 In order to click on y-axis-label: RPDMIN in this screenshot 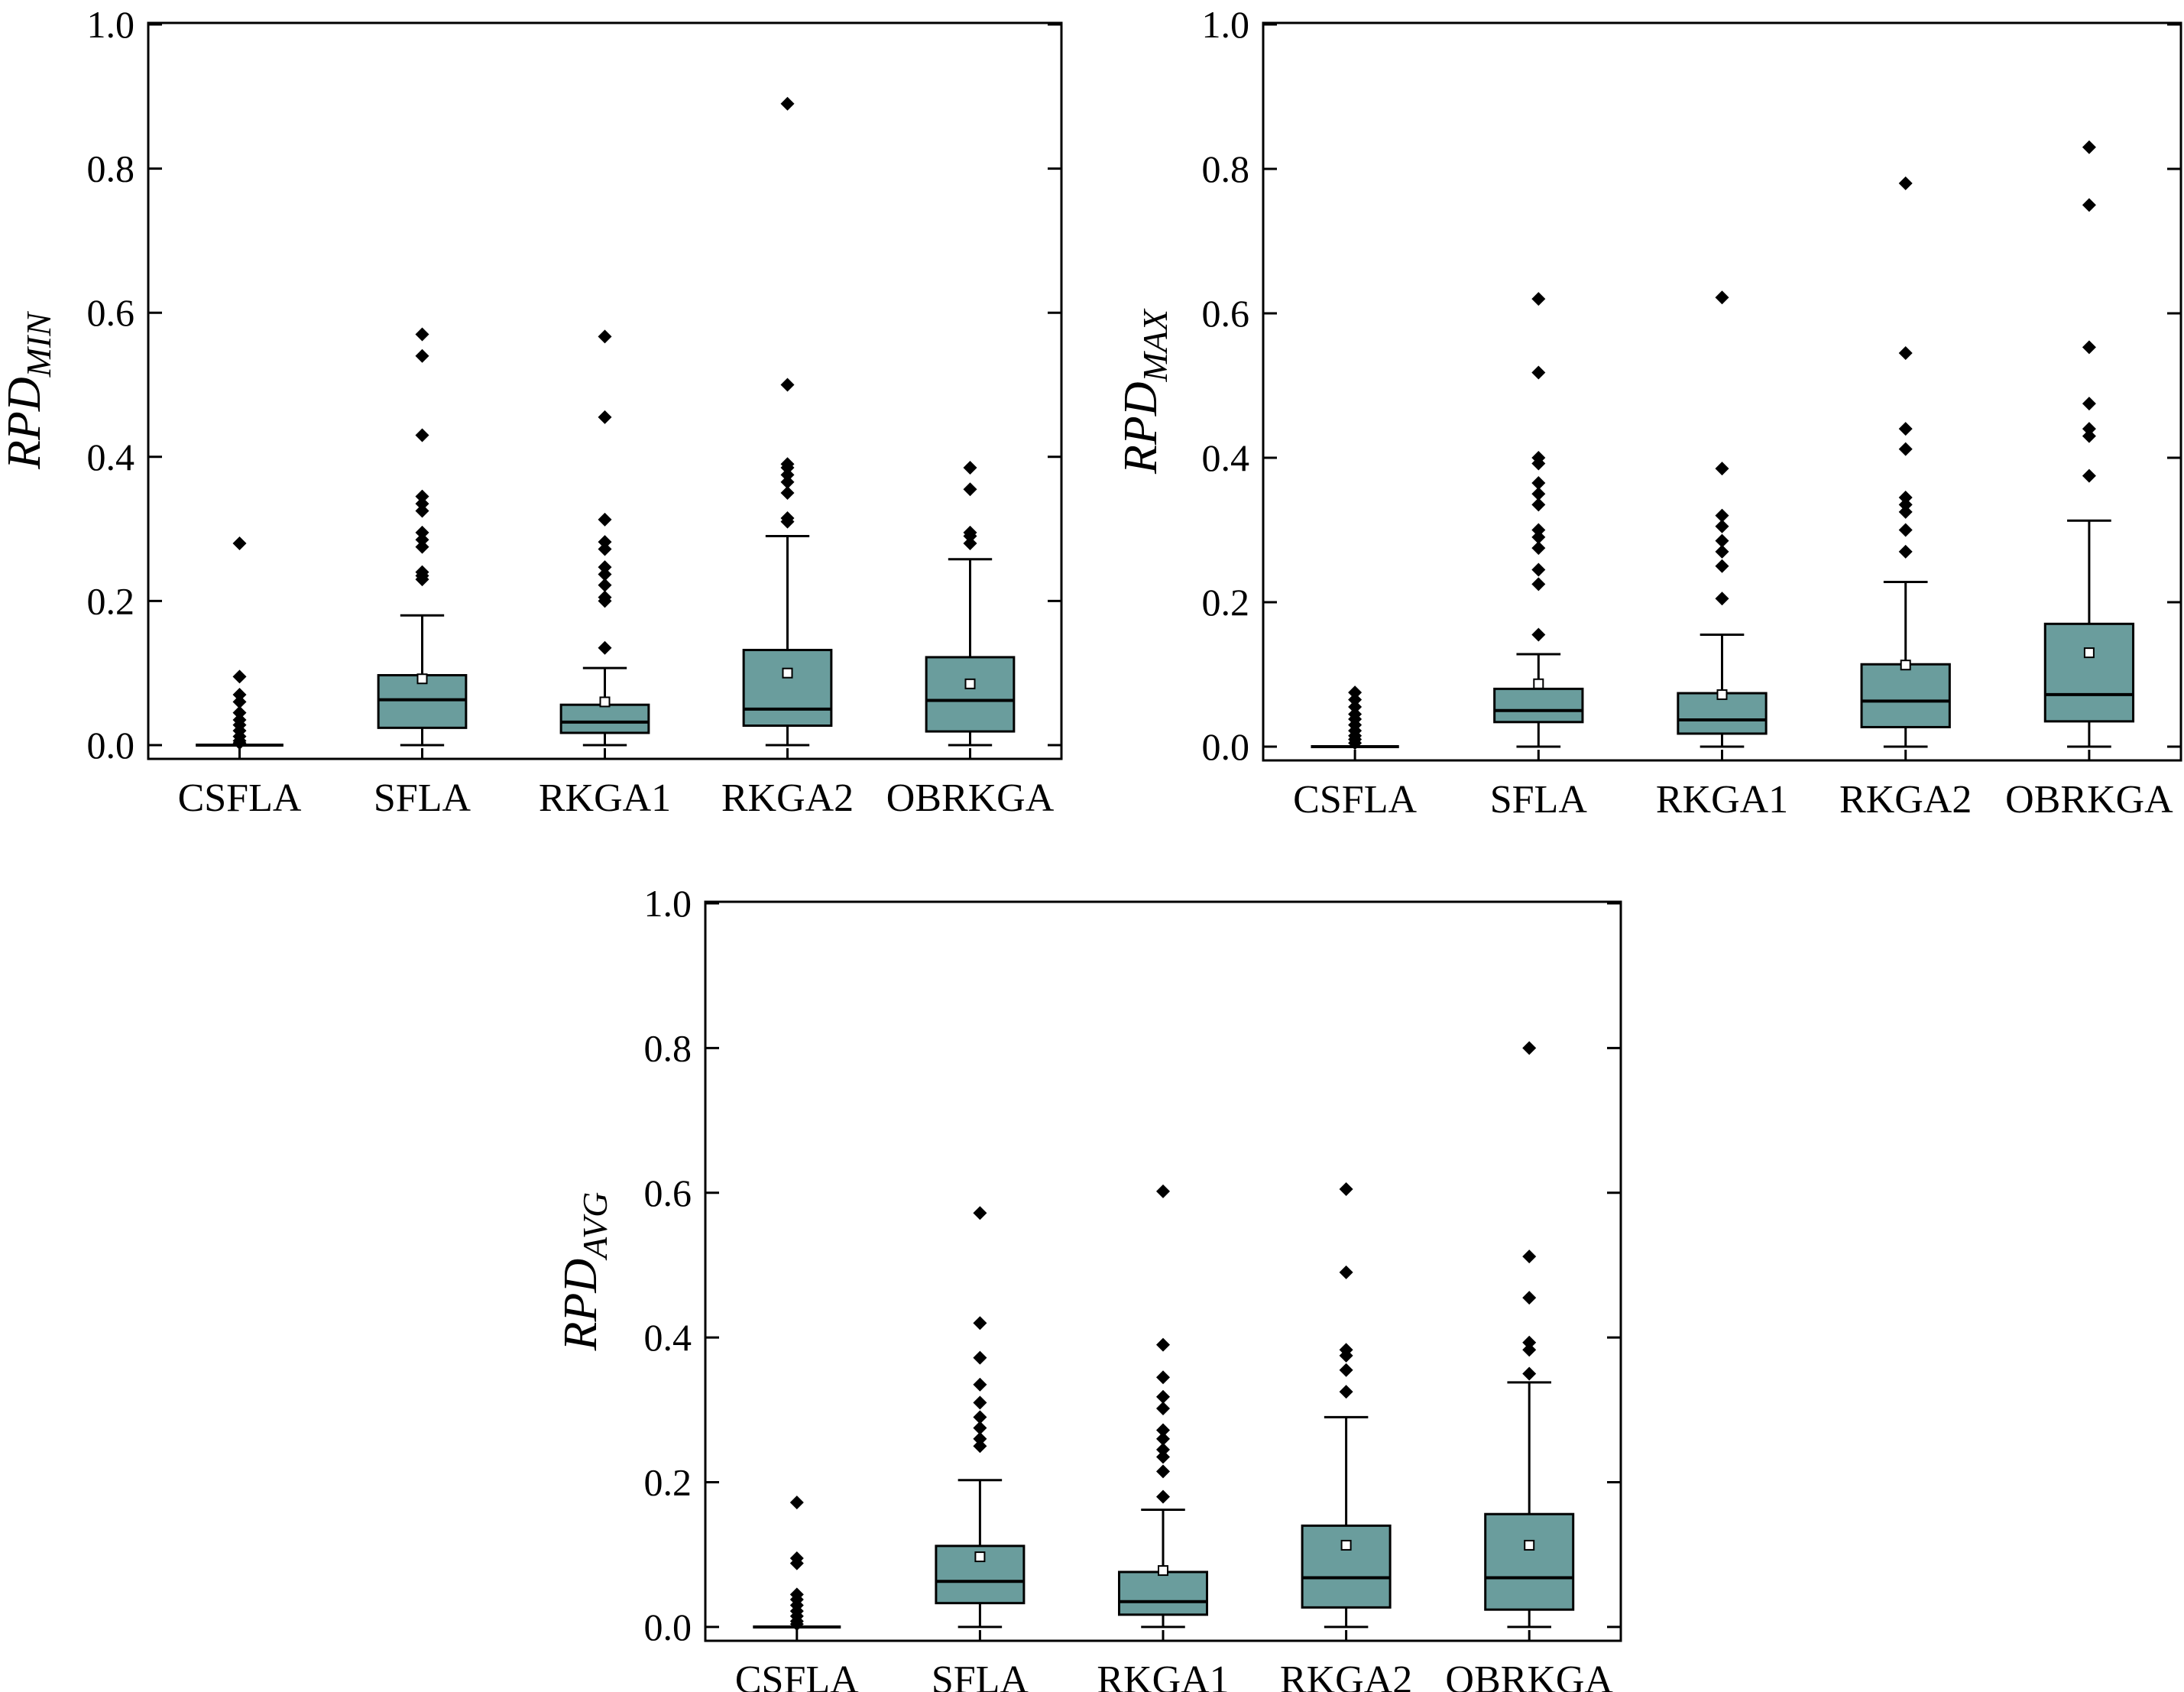, I will do `click(29, 391)`.